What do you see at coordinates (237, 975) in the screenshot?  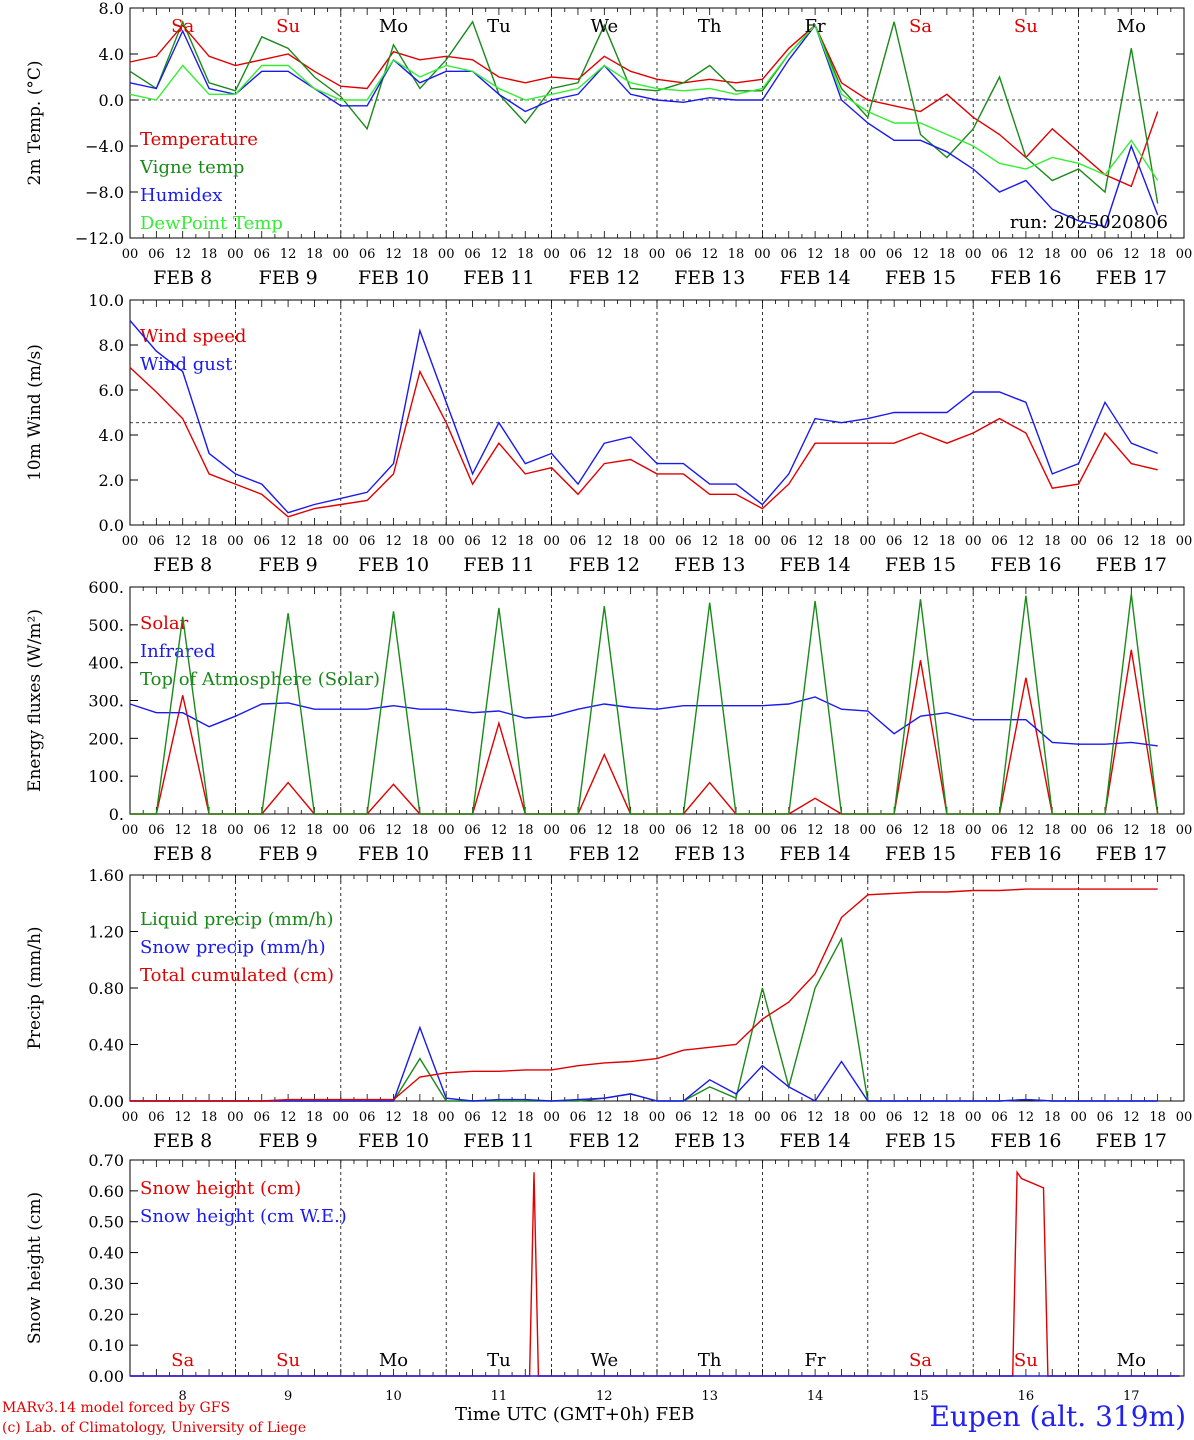 I see `legend-entry: Total cumulated (cm)` at bounding box center [237, 975].